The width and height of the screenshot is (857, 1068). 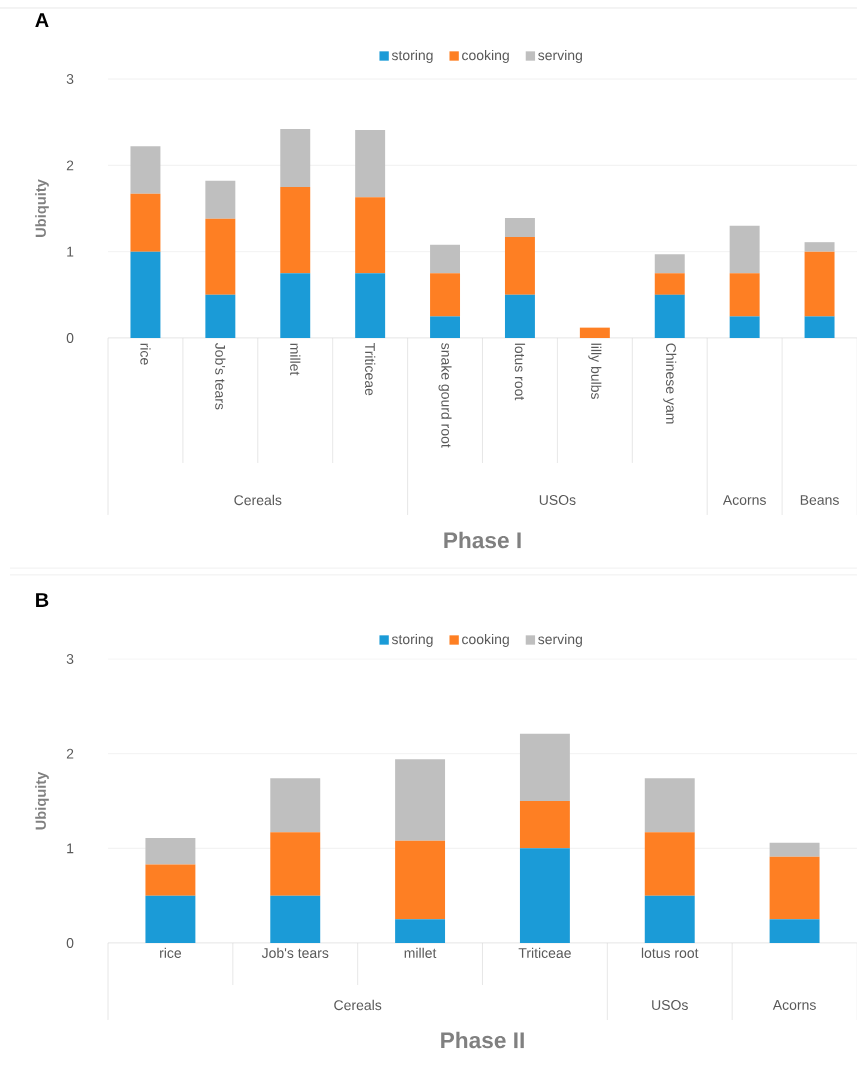 What do you see at coordinates (670, 383) in the screenshot?
I see `x-tick-label: Chinese yam` at bounding box center [670, 383].